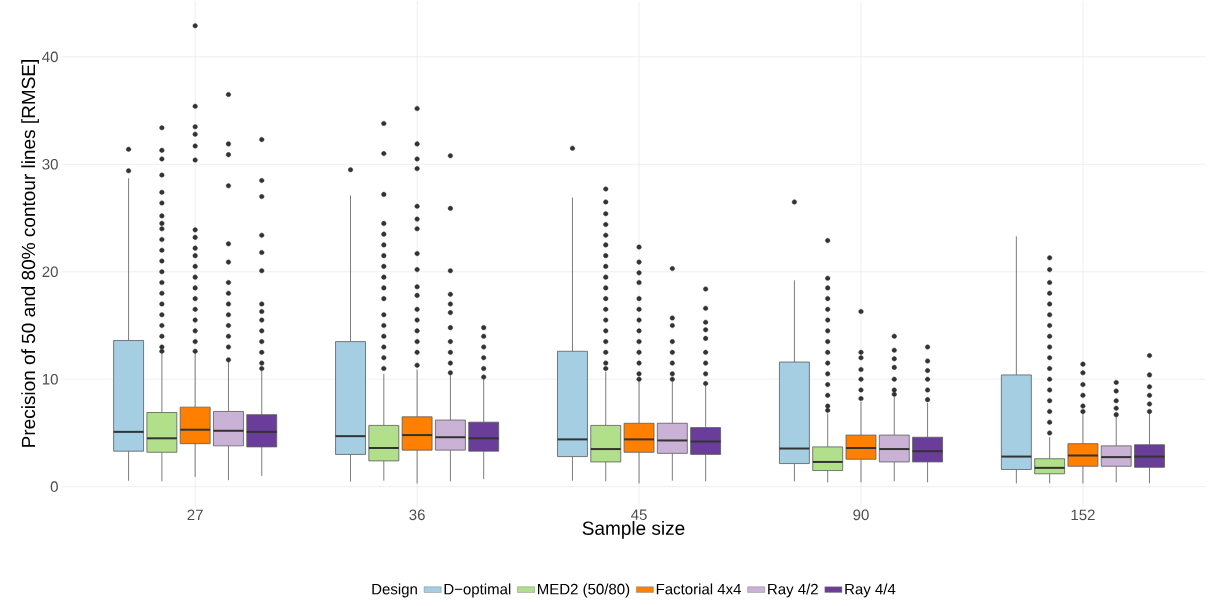 This screenshot has width=1215, height=606. What do you see at coordinates (477, 590) in the screenshot?
I see `legend-label: D−optimal` at bounding box center [477, 590].